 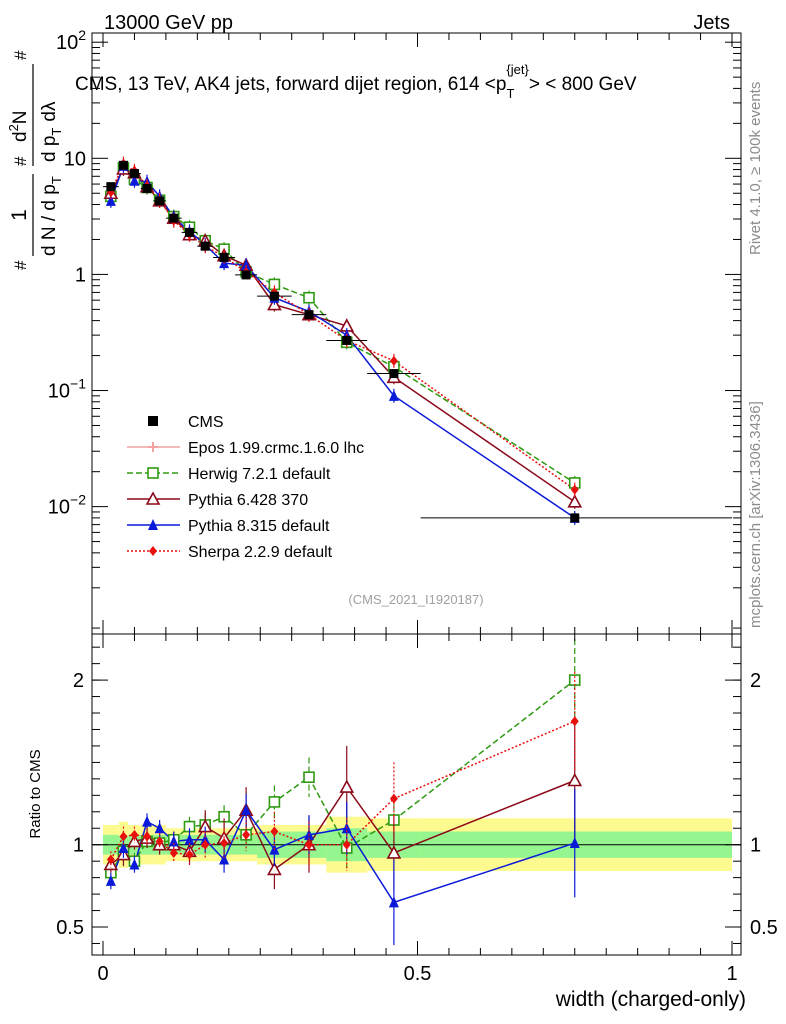 I want to click on ratio-y-tick-label-right: 1, so click(x=755, y=846).